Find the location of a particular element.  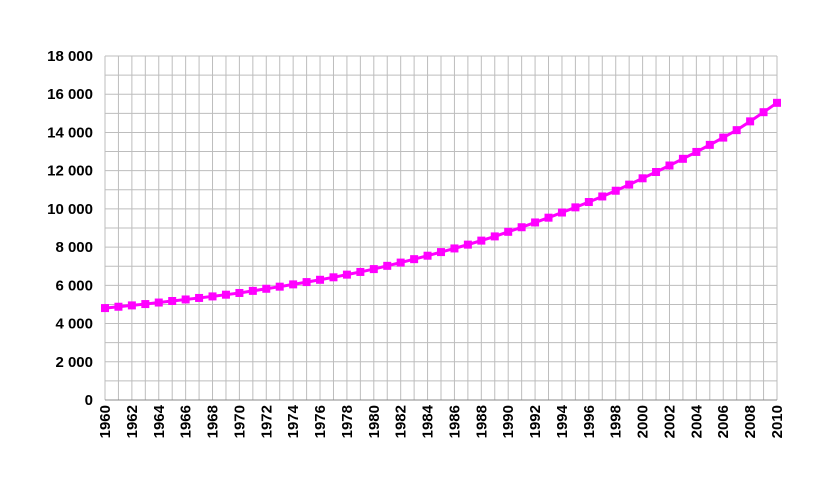

data-point-2005 is located at coordinates (709, 144).